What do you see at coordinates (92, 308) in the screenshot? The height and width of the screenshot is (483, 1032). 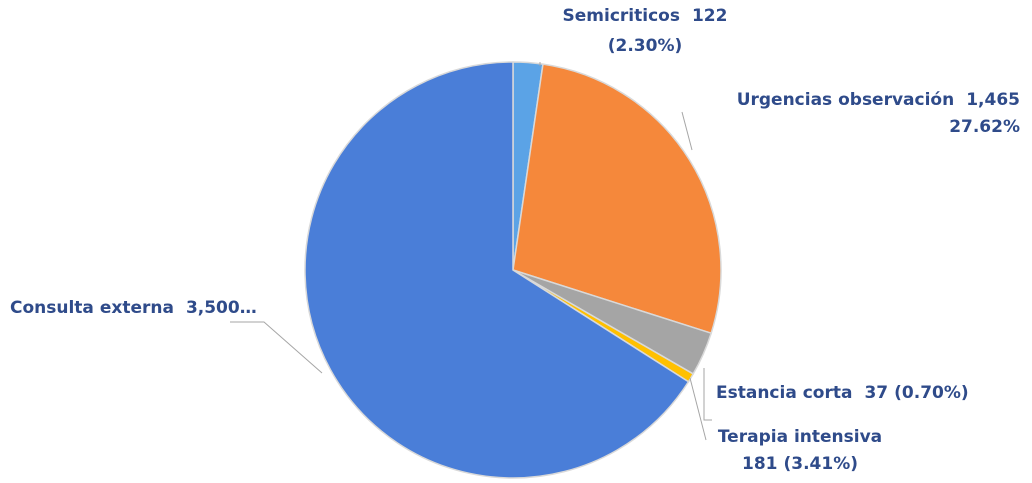 I see `label-name: Consulta externa` at bounding box center [92, 308].